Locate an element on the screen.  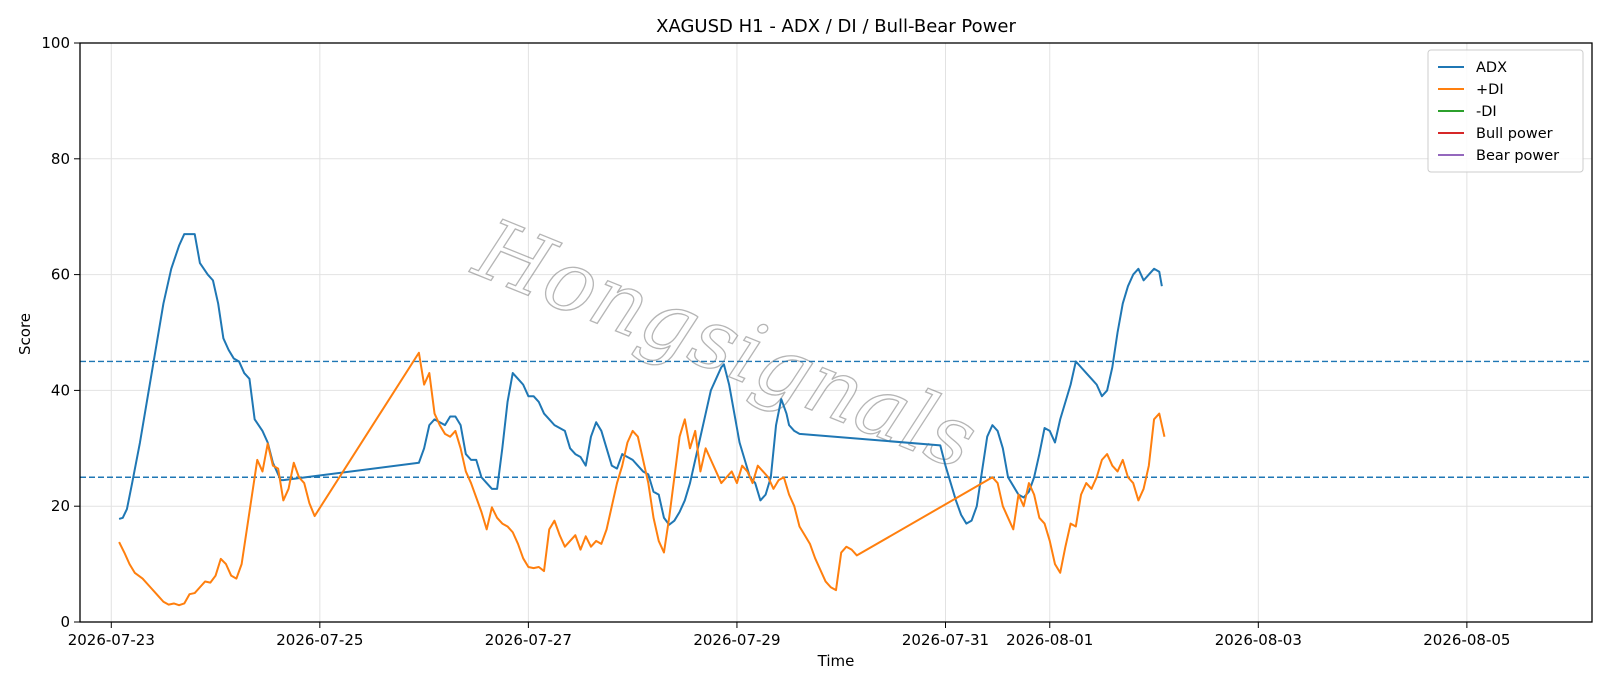
y-tick-label: 60 is located at coordinates (60, 275).